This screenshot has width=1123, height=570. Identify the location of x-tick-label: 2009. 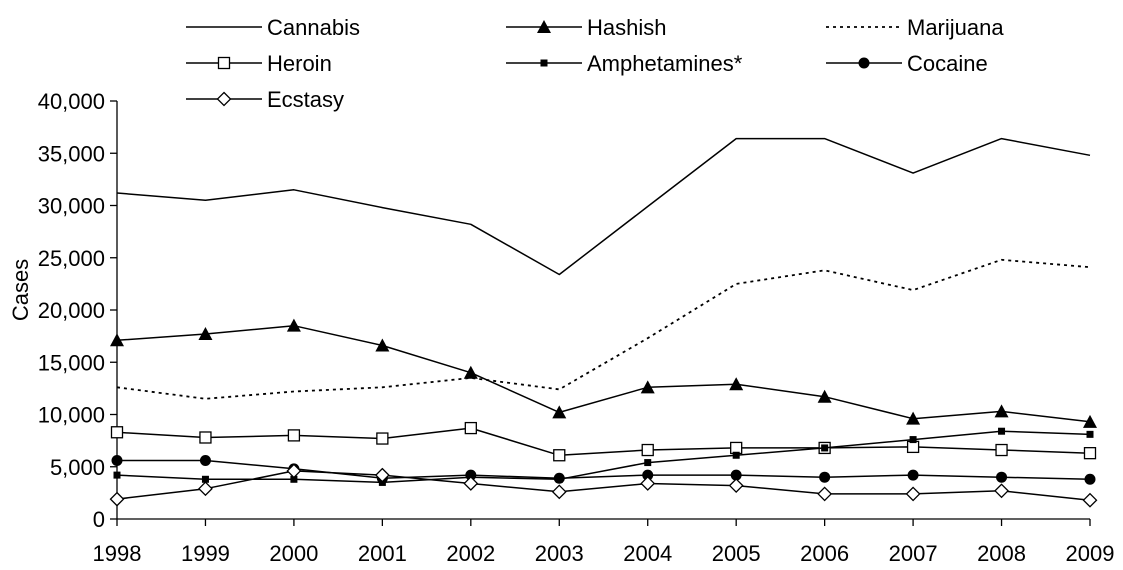
(1090, 553).